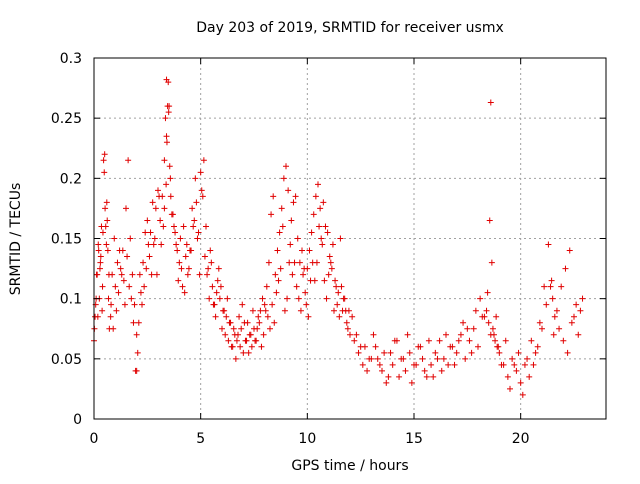  What do you see at coordinates (200, 439) in the screenshot?
I see `x-tick-label: 5` at bounding box center [200, 439].